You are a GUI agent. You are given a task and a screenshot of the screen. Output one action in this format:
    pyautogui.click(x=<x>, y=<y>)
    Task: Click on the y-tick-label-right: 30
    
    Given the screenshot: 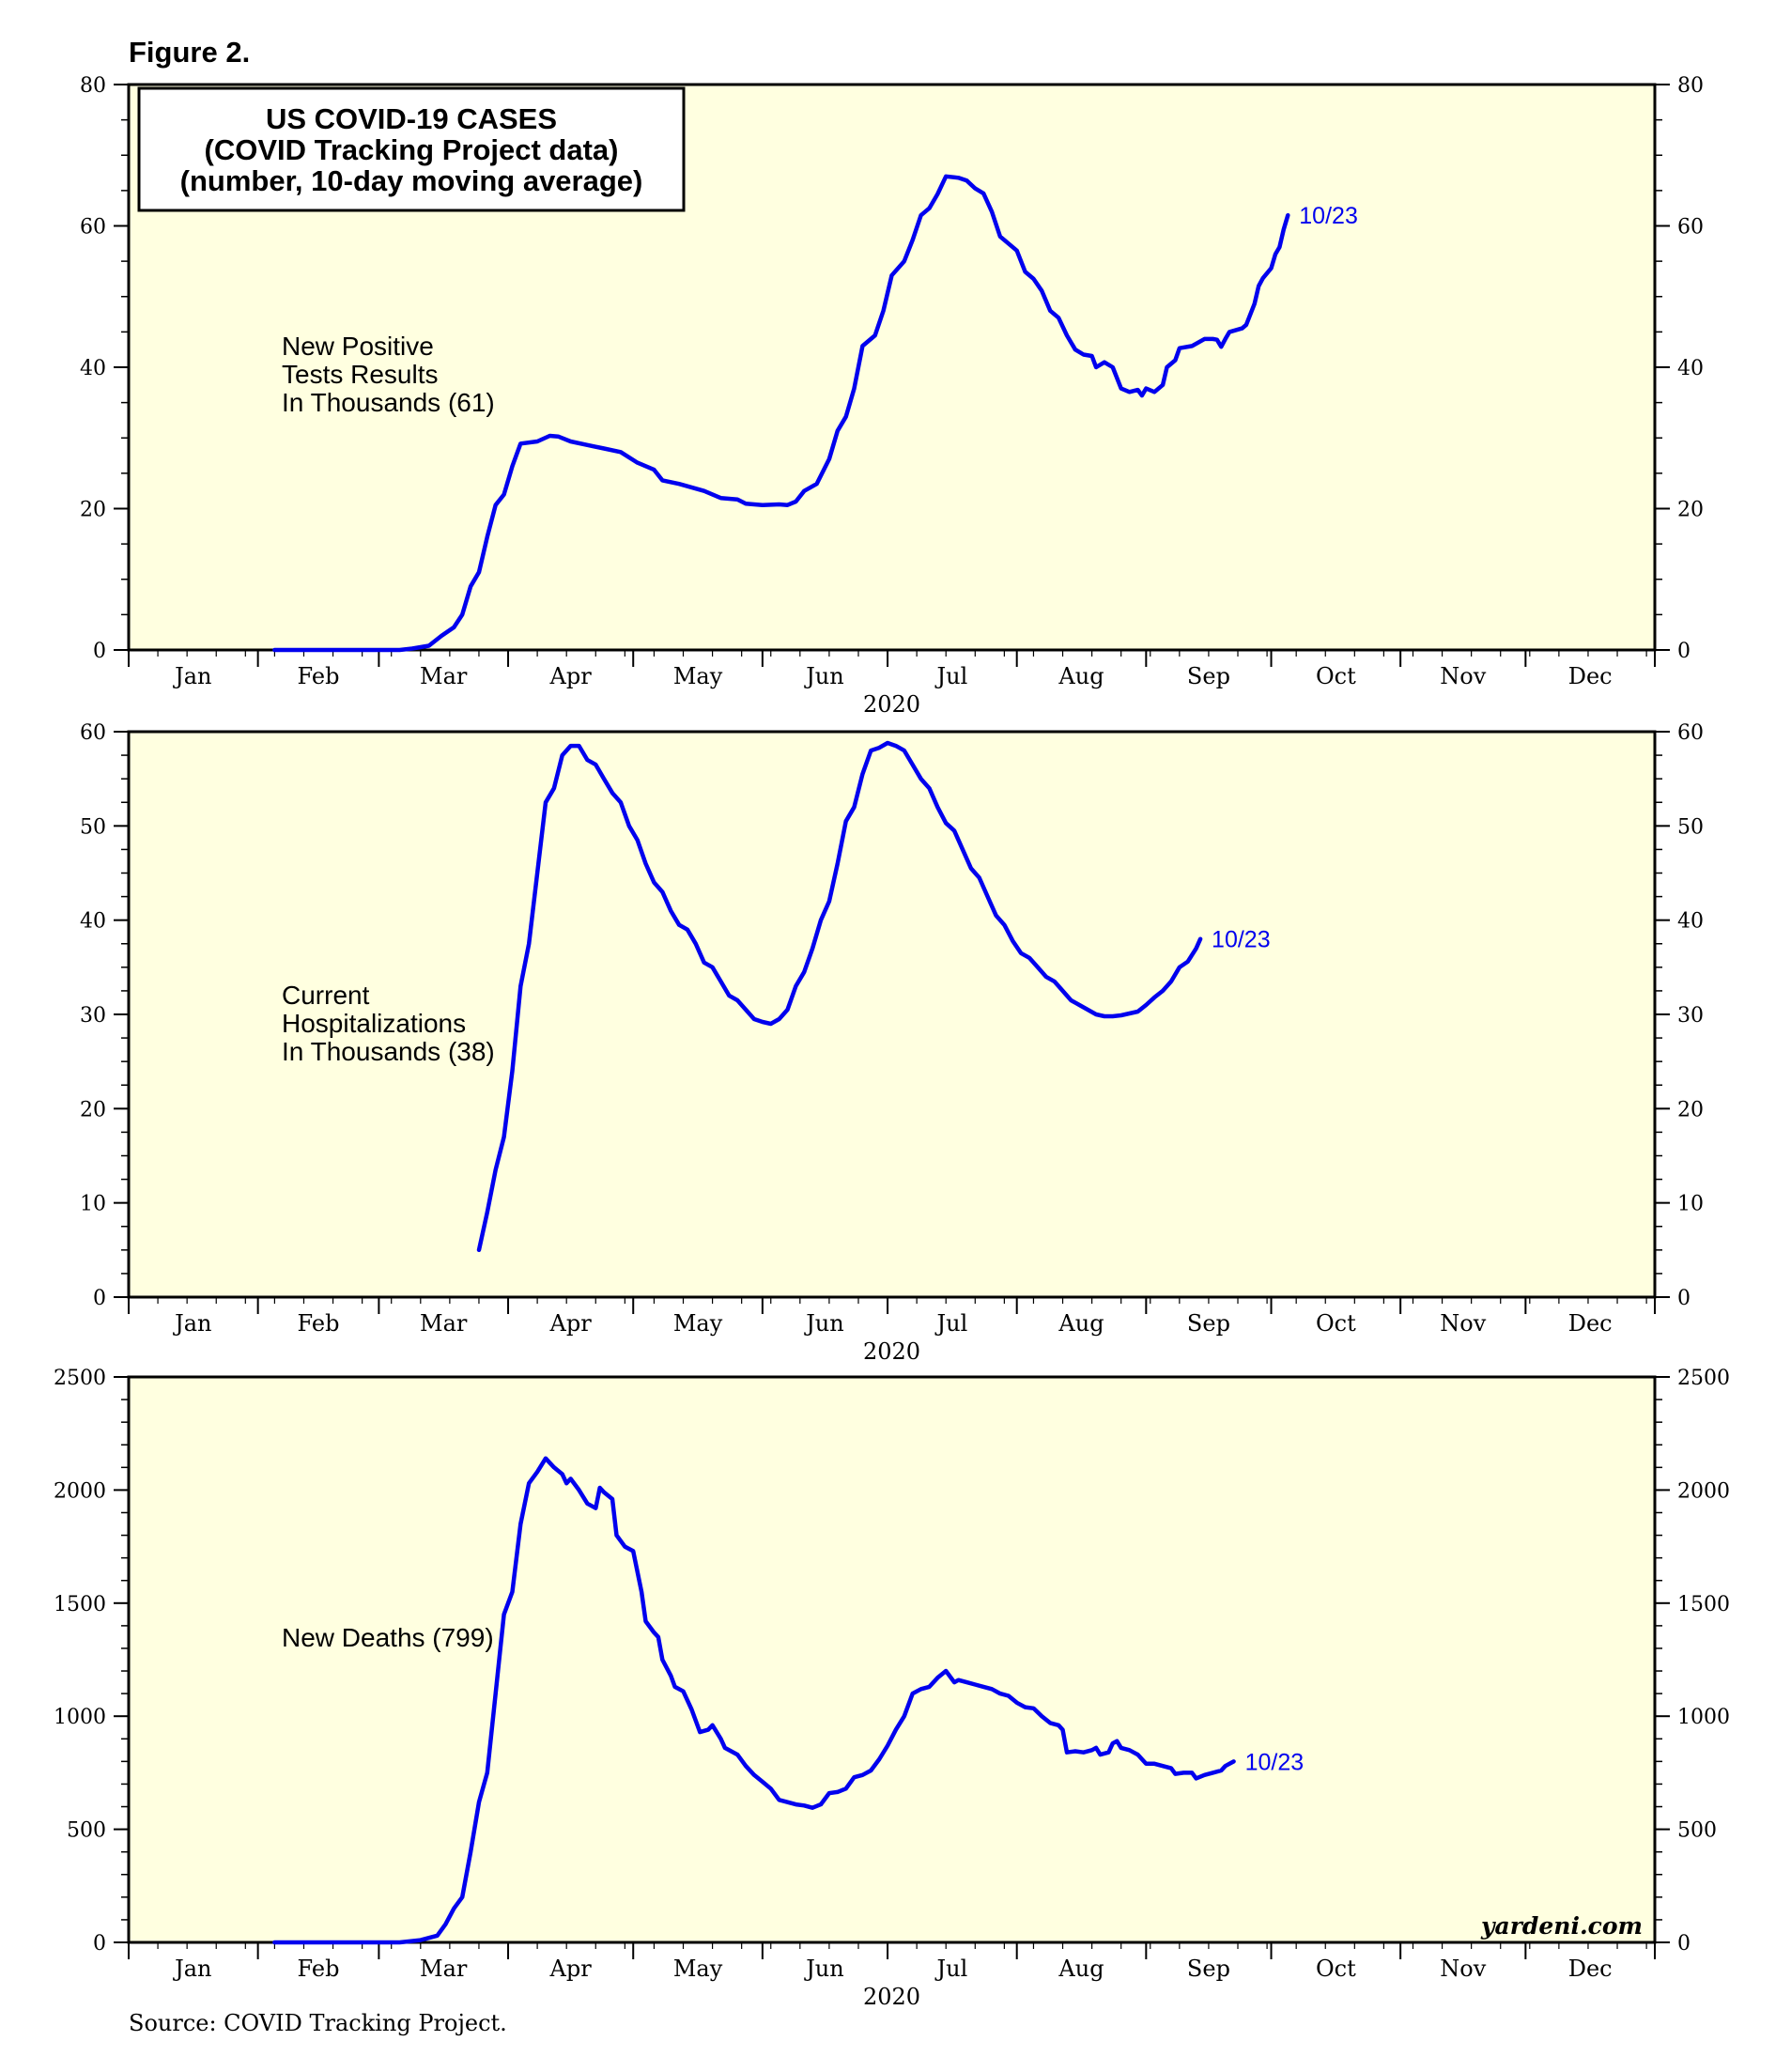 What is the action you would take?
    pyautogui.click(x=1690, y=1016)
    